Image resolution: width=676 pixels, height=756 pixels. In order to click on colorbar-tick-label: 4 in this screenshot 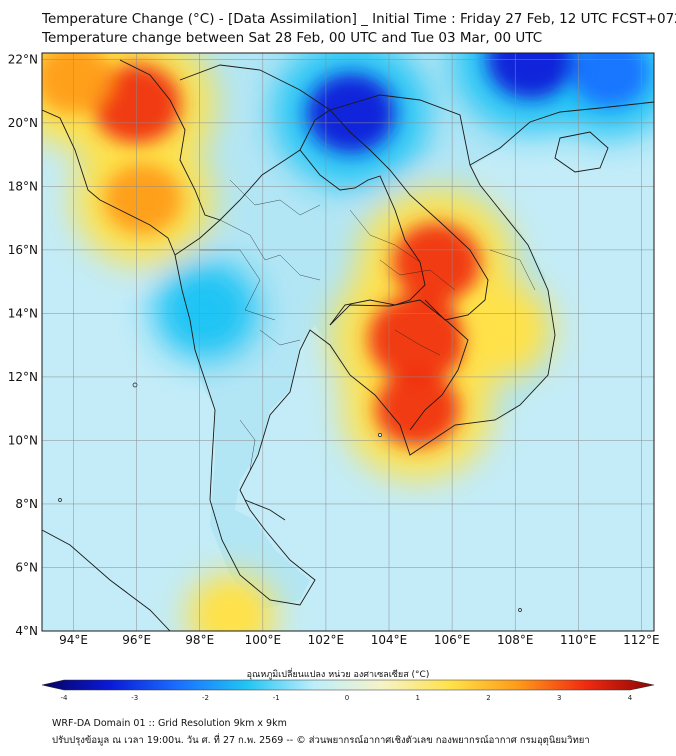, I will do `click(630, 697)`.